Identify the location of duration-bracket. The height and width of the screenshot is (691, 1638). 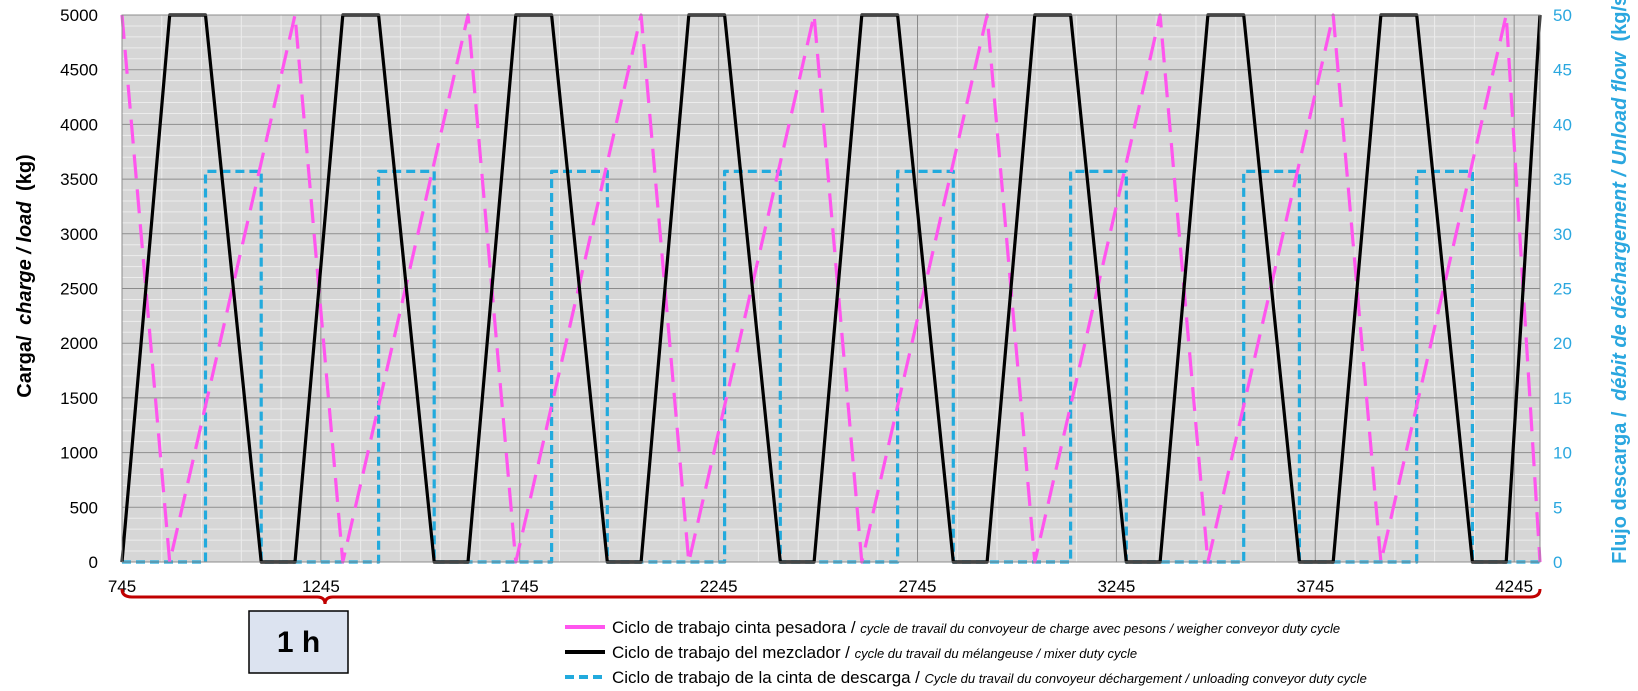
(831, 596).